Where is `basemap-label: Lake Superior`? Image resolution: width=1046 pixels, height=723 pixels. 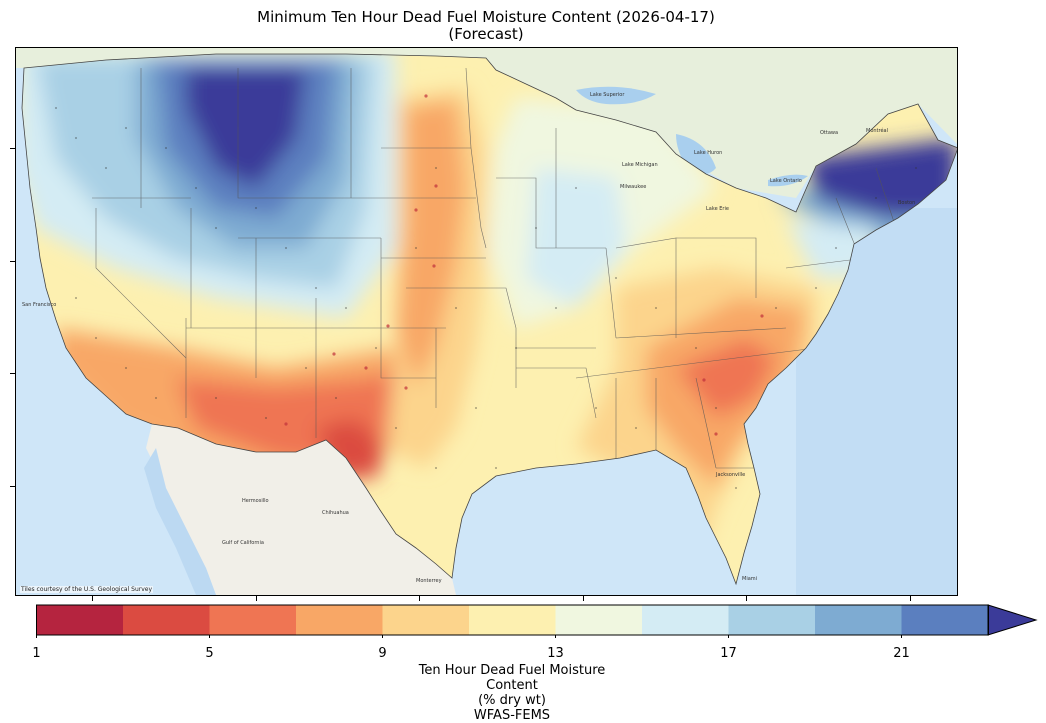 basemap-label: Lake Superior is located at coordinates (607, 95).